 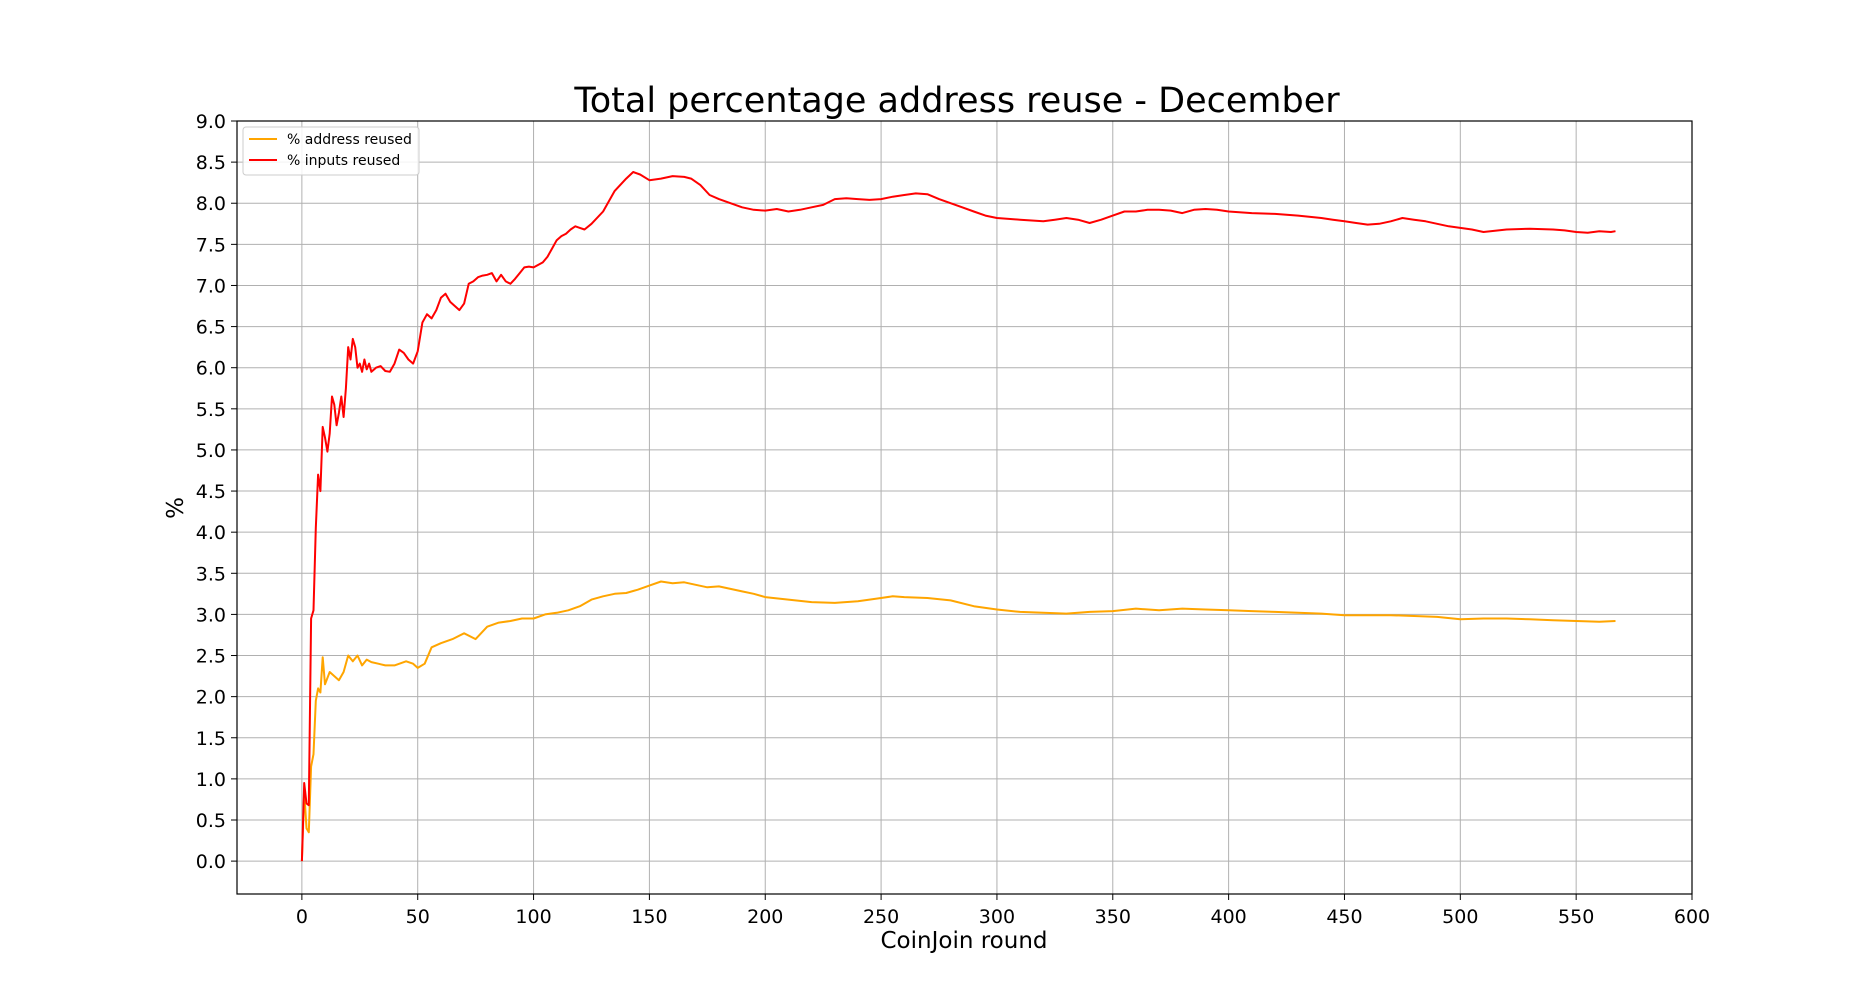 I want to click on legend: % address reused % inputs reused, so click(x=331, y=151).